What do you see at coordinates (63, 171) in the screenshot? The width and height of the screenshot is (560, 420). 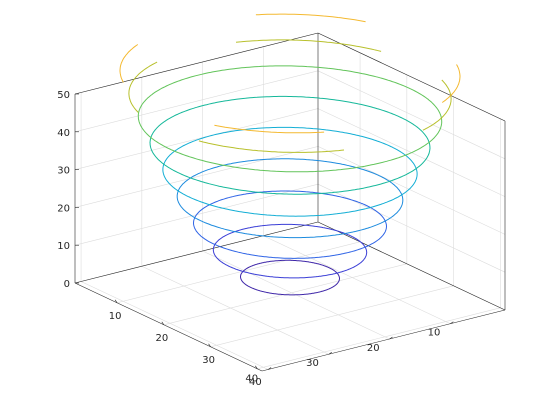 I see `z-tick-label: 30` at bounding box center [63, 171].